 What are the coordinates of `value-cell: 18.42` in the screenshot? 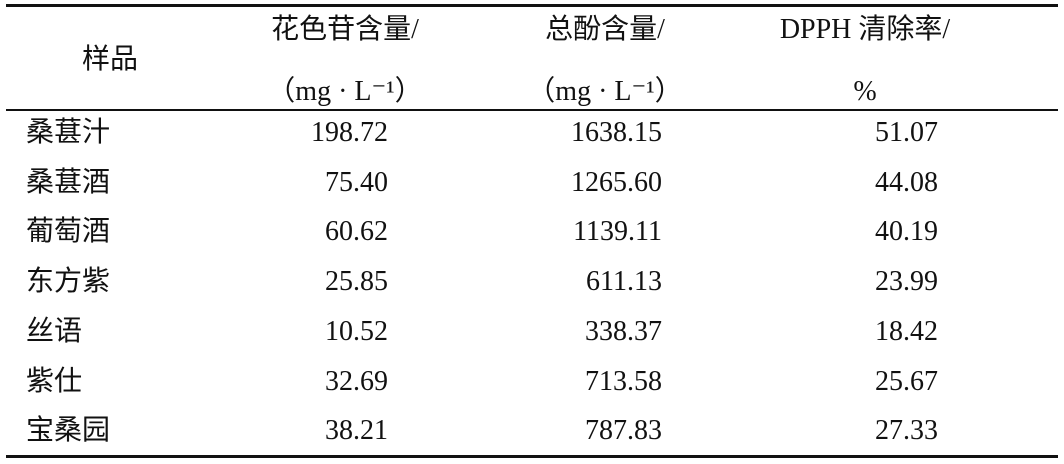 It's located at (906, 331).